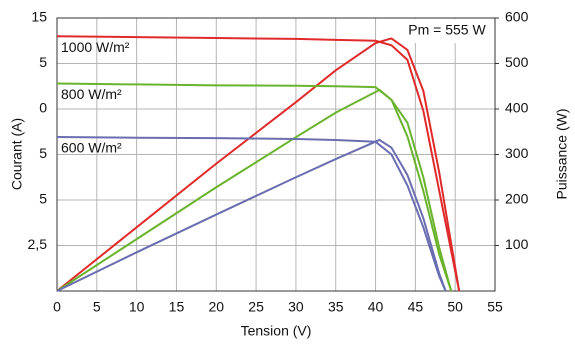  Describe the element at coordinates (517, 244) in the screenshot. I see `y2-tick-label: 100` at that location.